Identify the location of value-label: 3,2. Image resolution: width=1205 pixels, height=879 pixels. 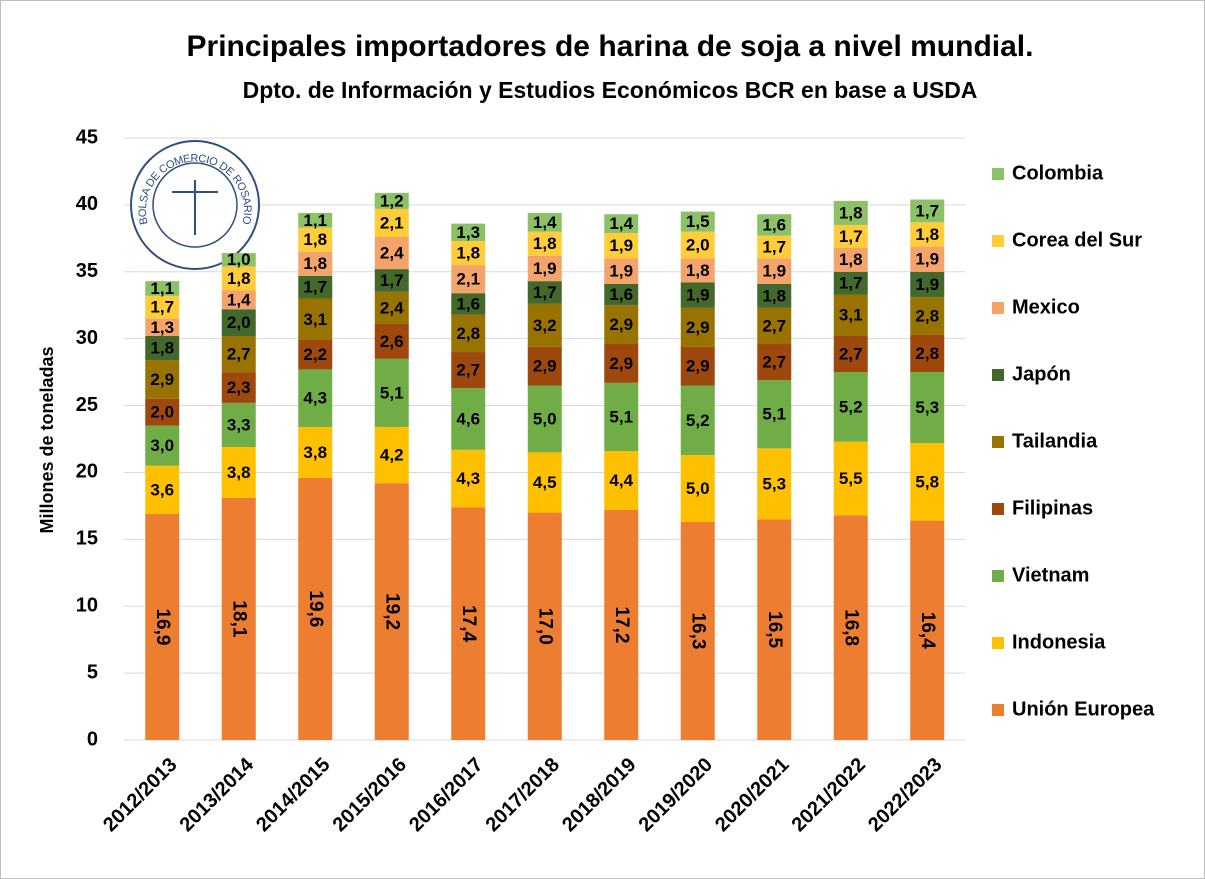
(545, 325).